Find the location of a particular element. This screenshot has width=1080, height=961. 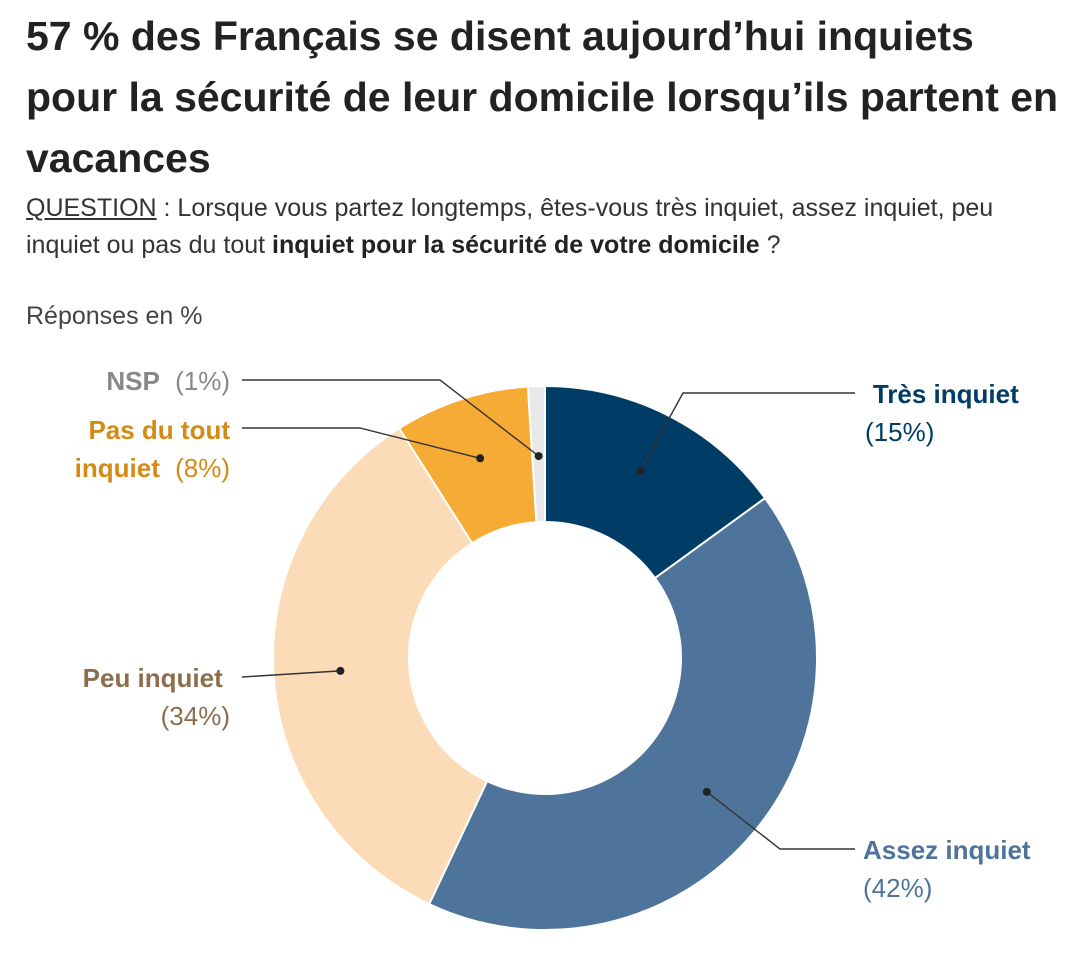

label-pas-du-tout-name-line1: Pas du tout is located at coordinates (159, 430).